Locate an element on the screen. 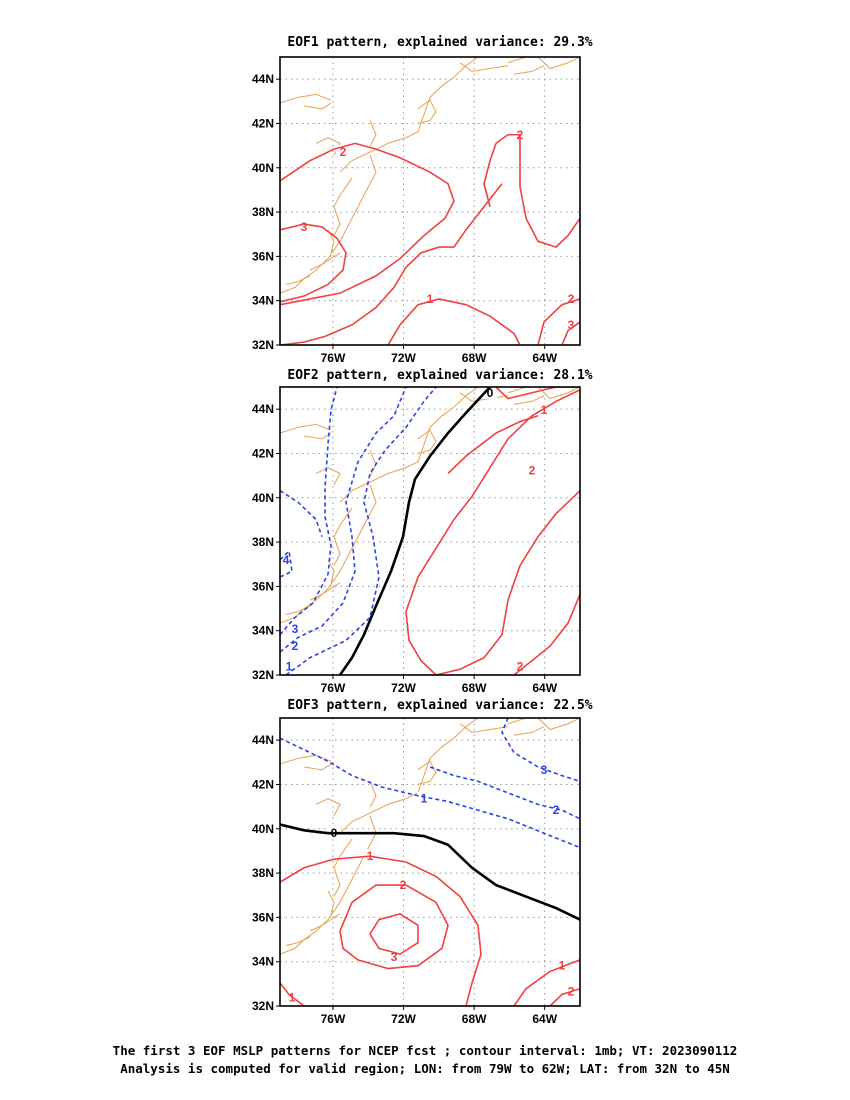  x-tick-label: 64W is located at coordinates (544, 688).